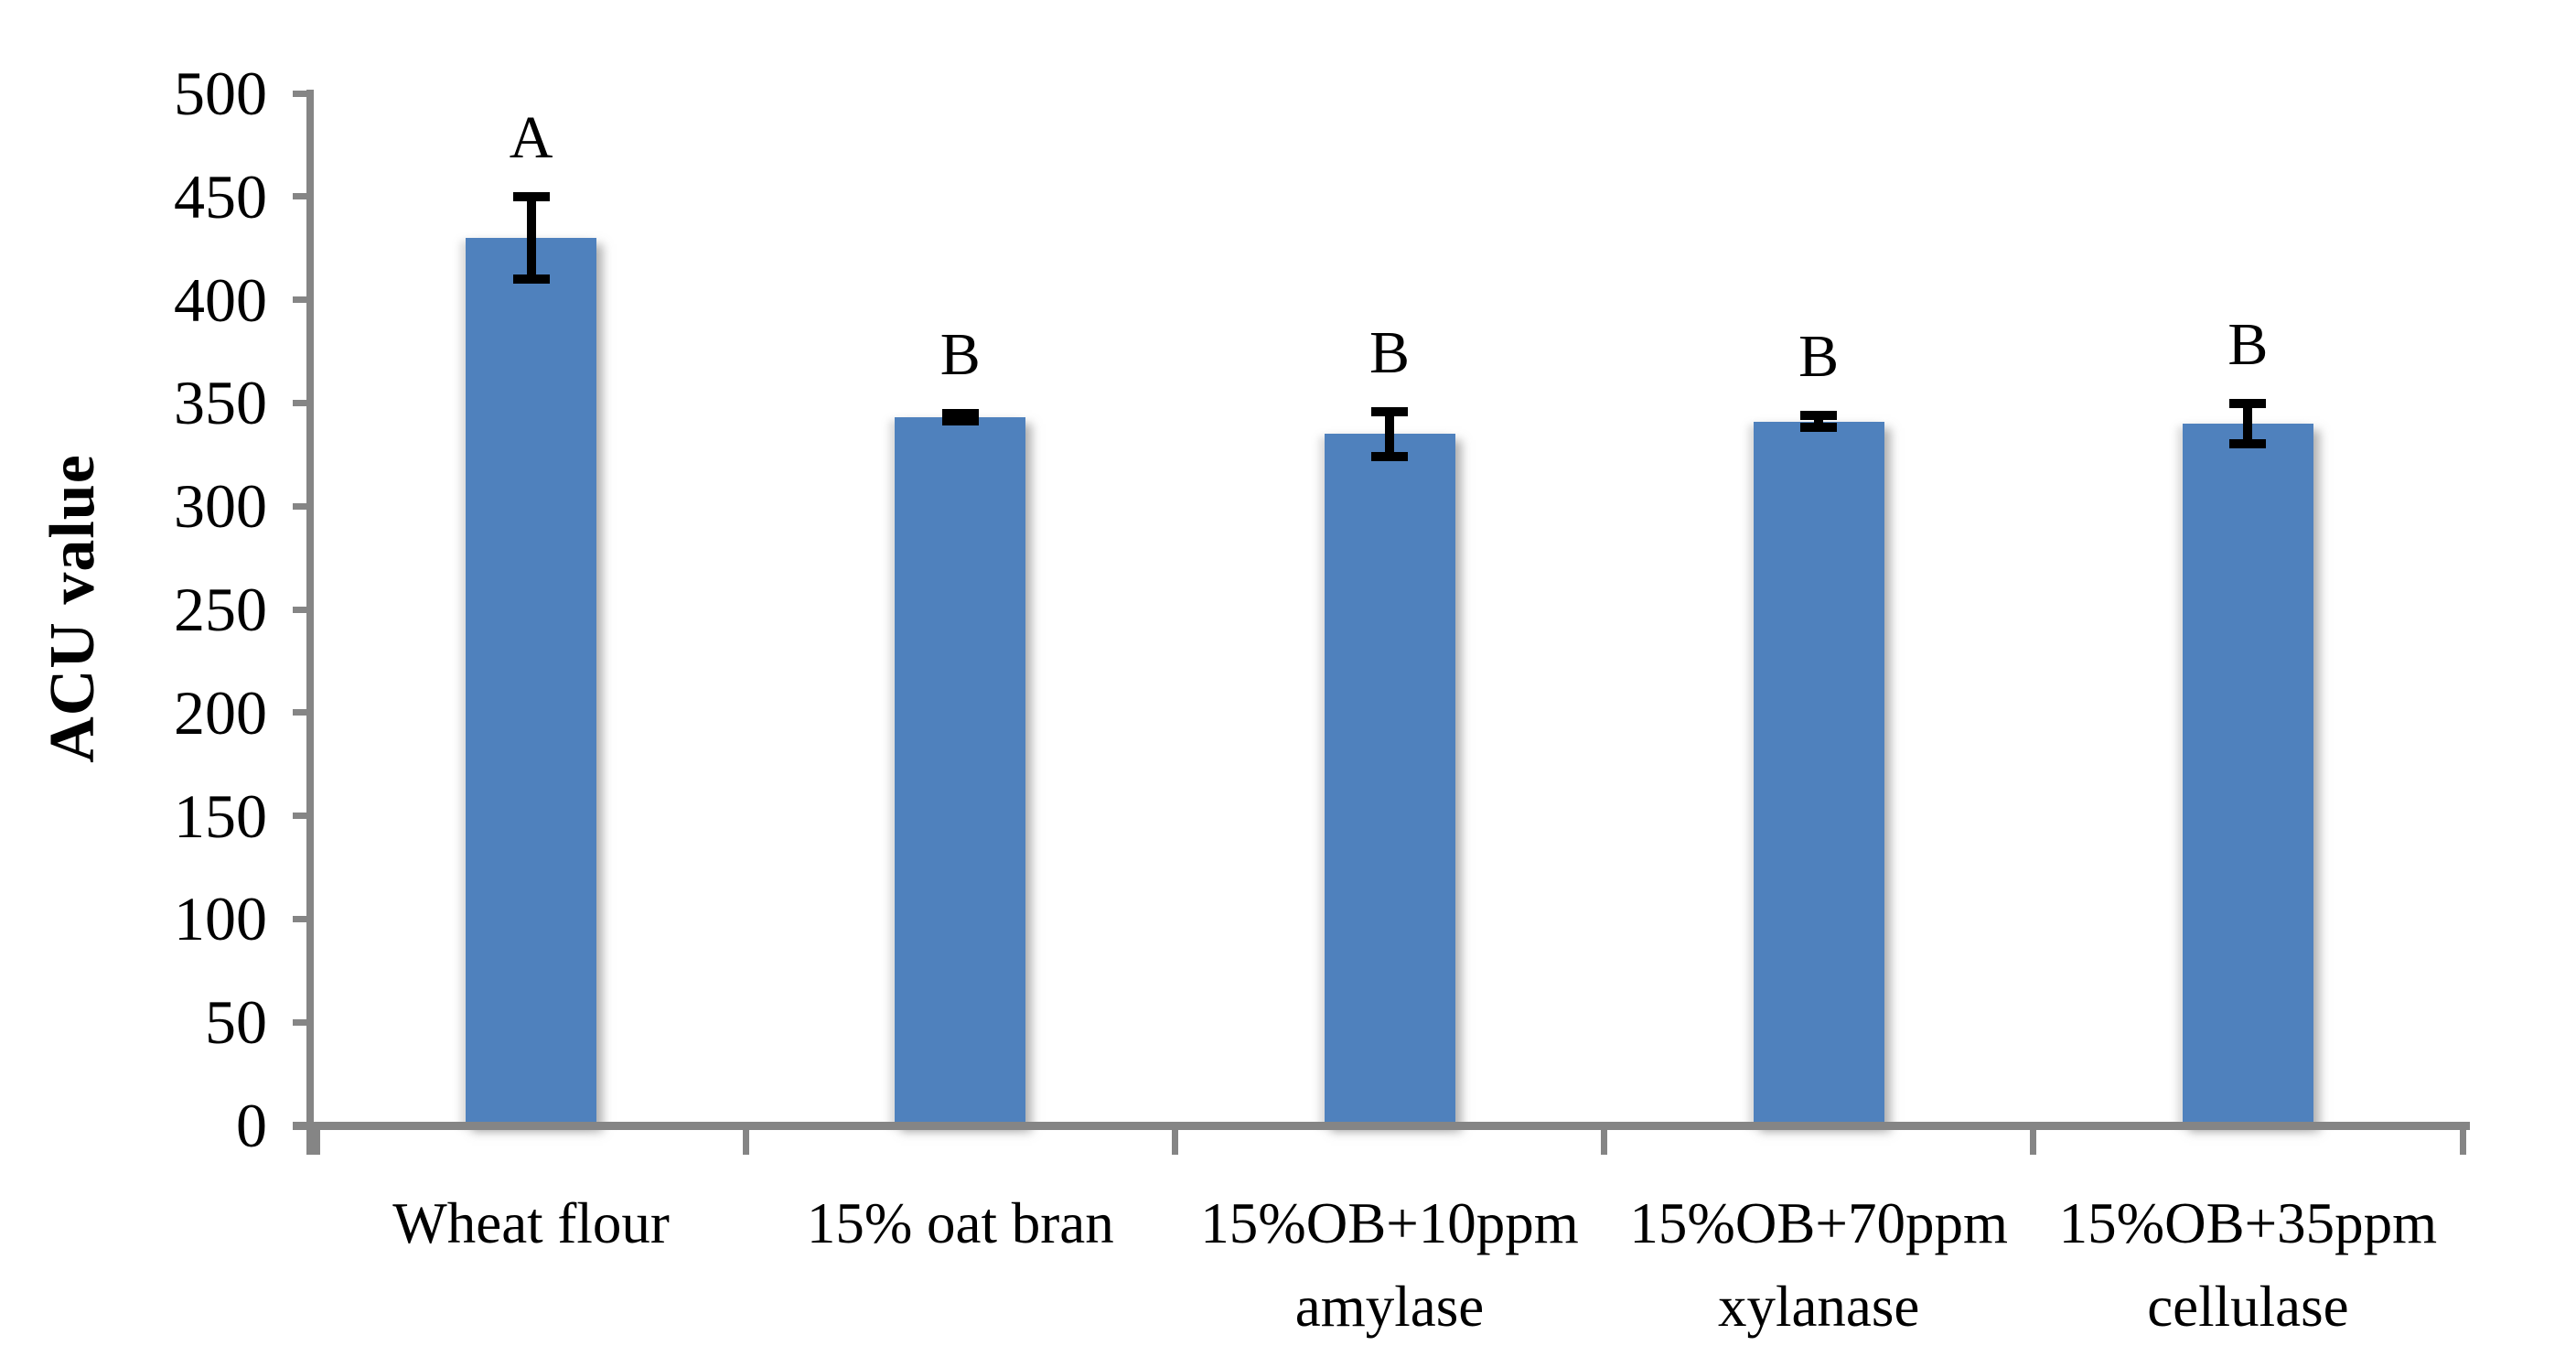 This screenshot has width=2576, height=1367. I want to click on y-axis-tick-label: 350, so click(221, 403).